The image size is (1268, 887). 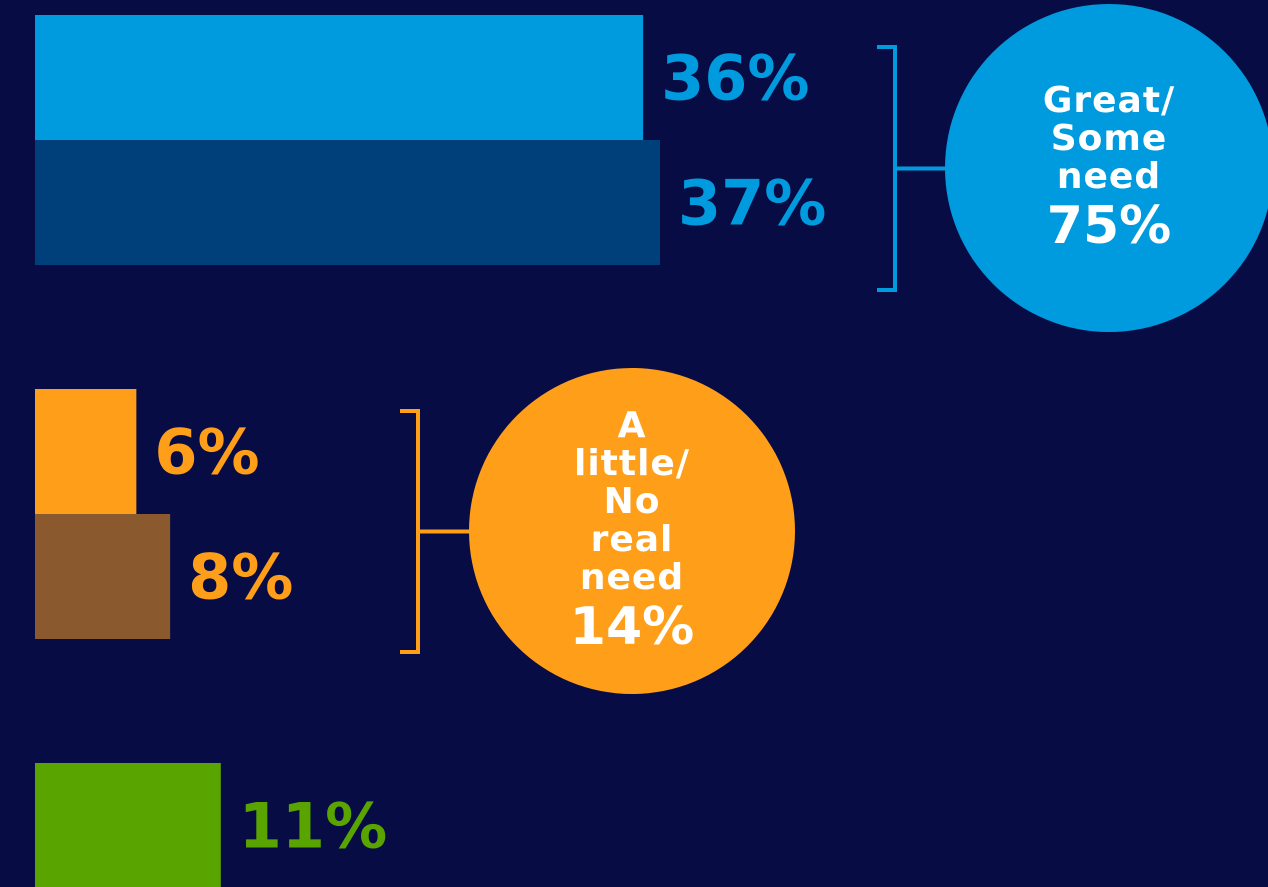 I want to click on bar-value-label-2: 6%, so click(x=206, y=452).